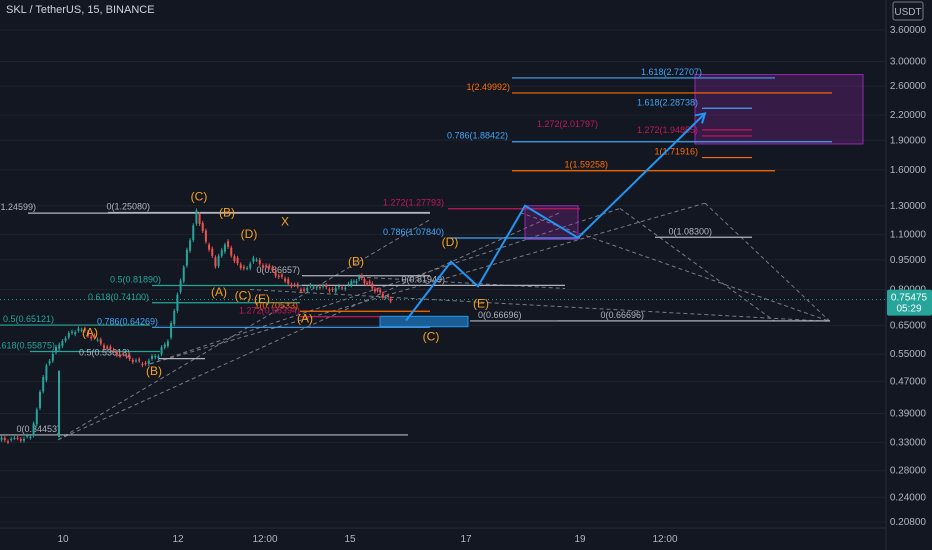 This screenshot has width=932, height=550. Describe the element at coordinates (199, 197) in the screenshot. I see `wave-label-2: (C)` at that location.